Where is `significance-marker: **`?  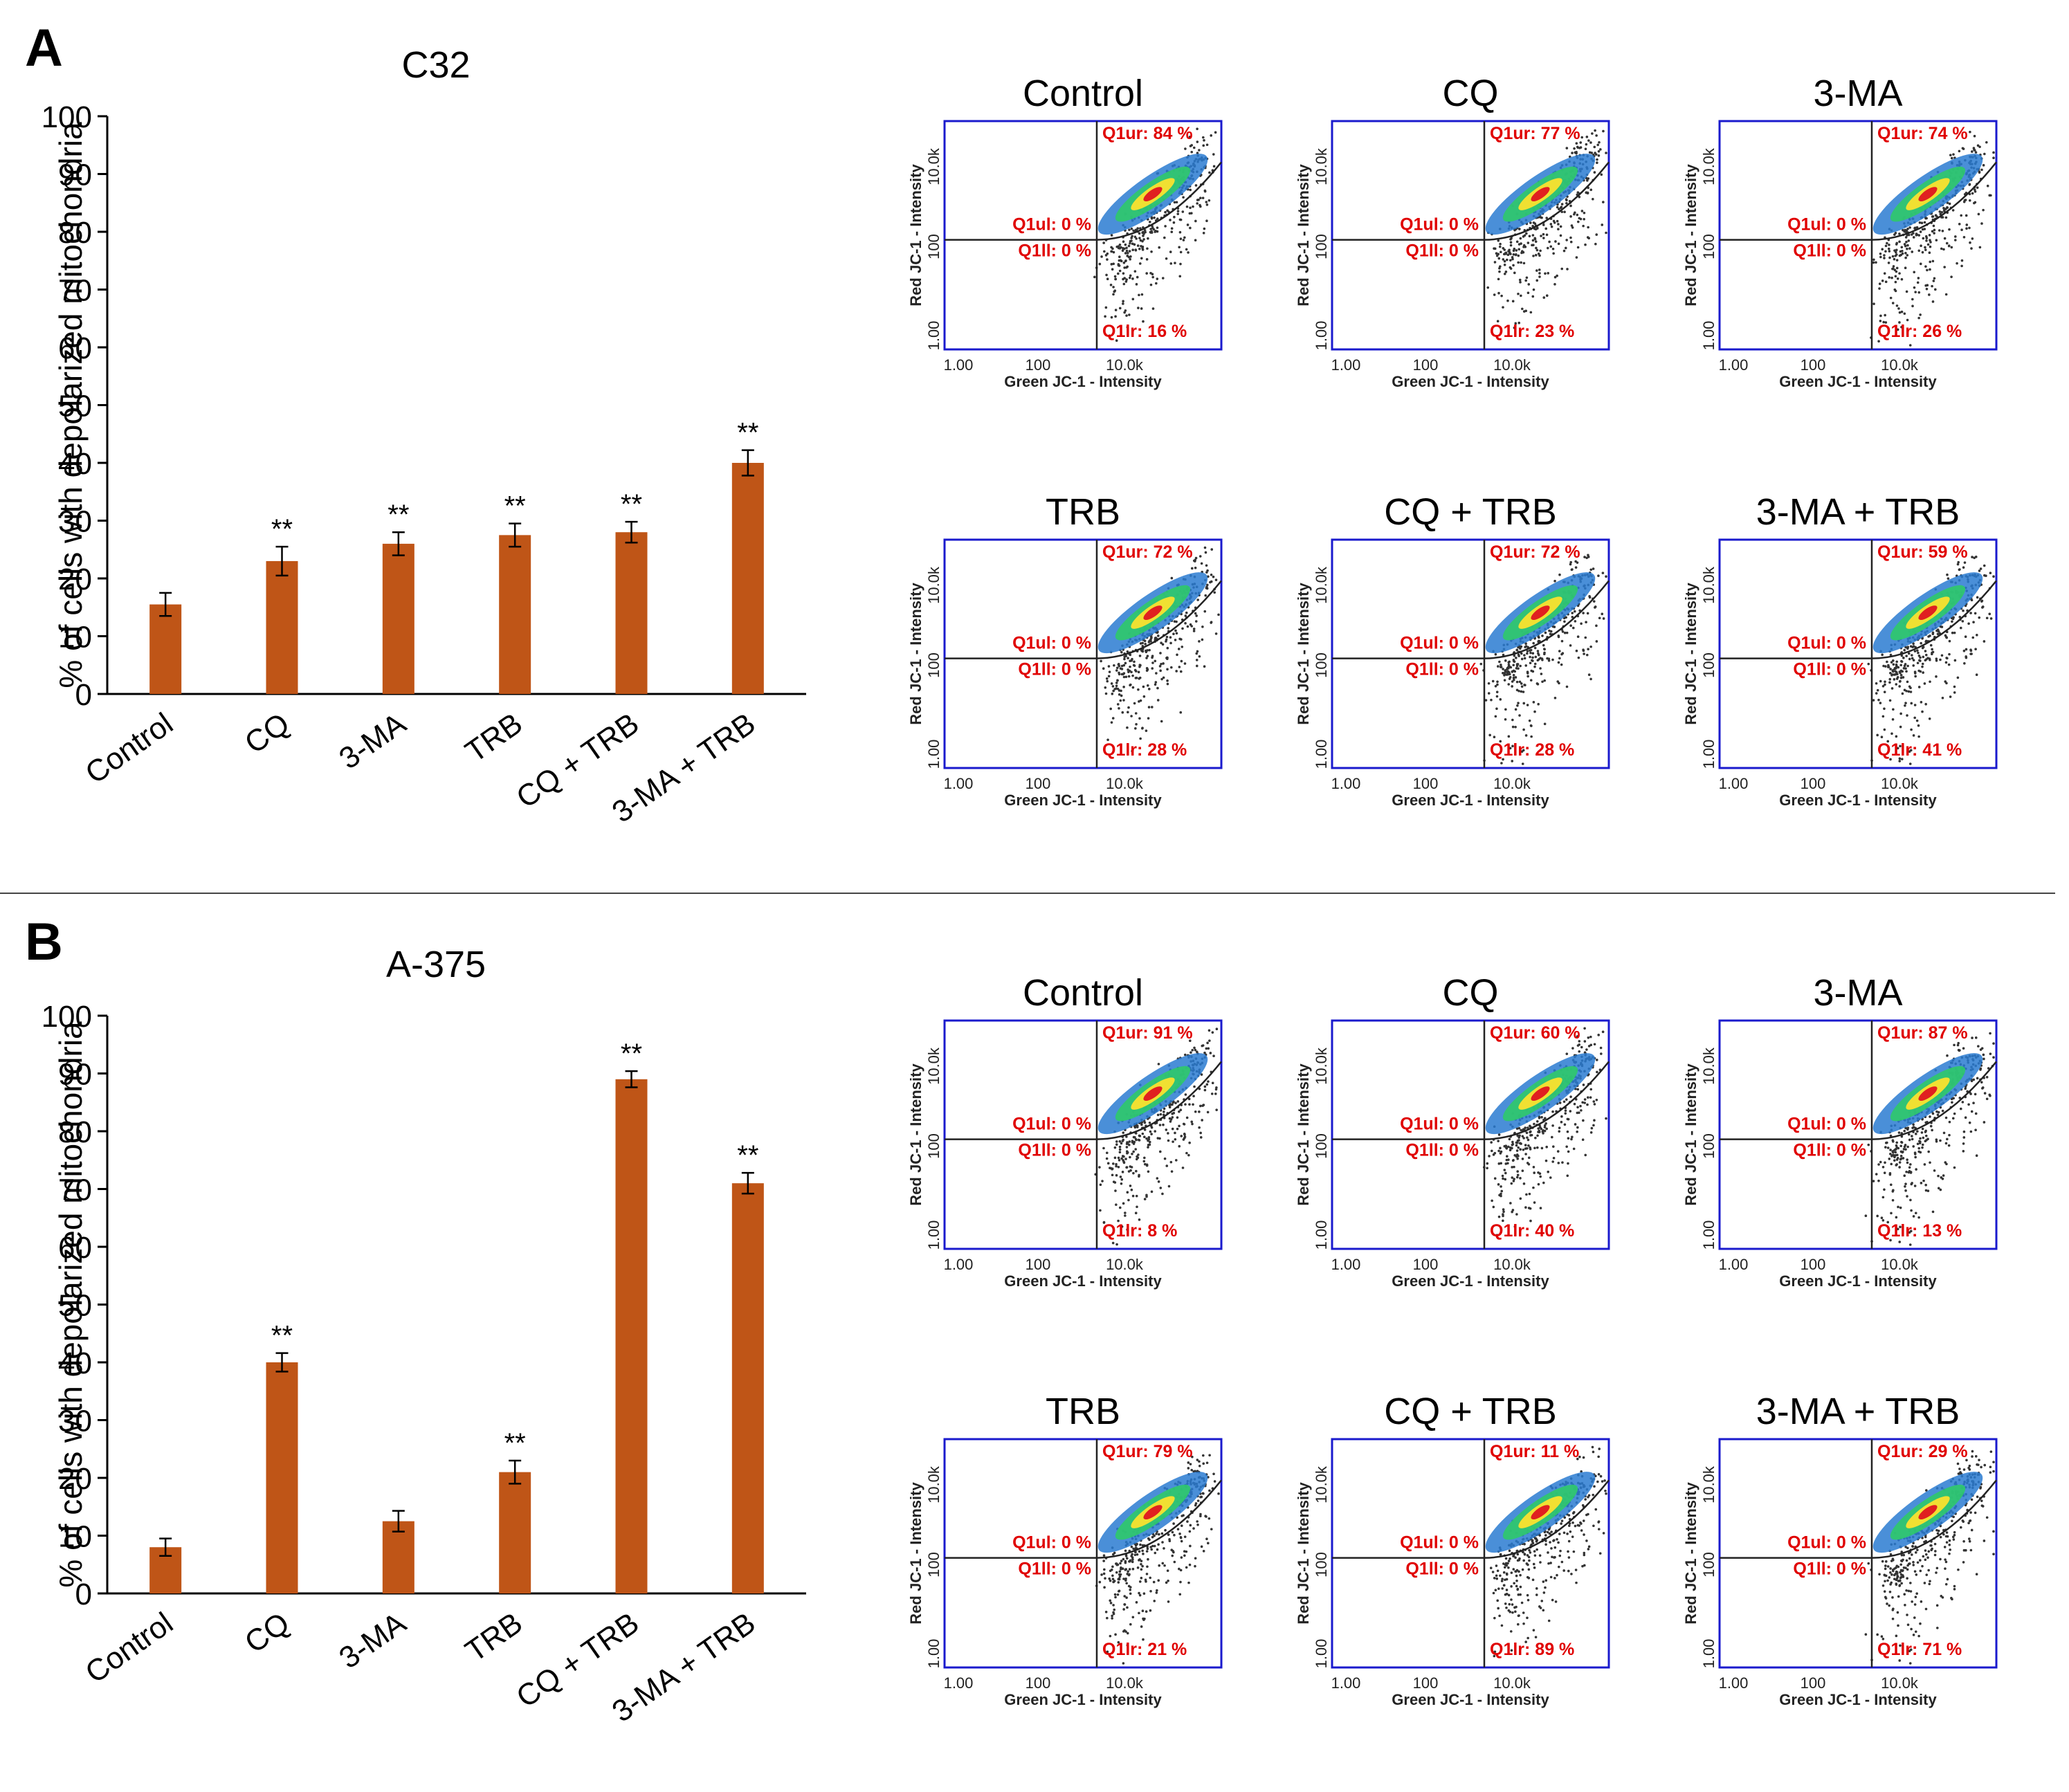 significance-marker: ** is located at coordinates (282, 529).